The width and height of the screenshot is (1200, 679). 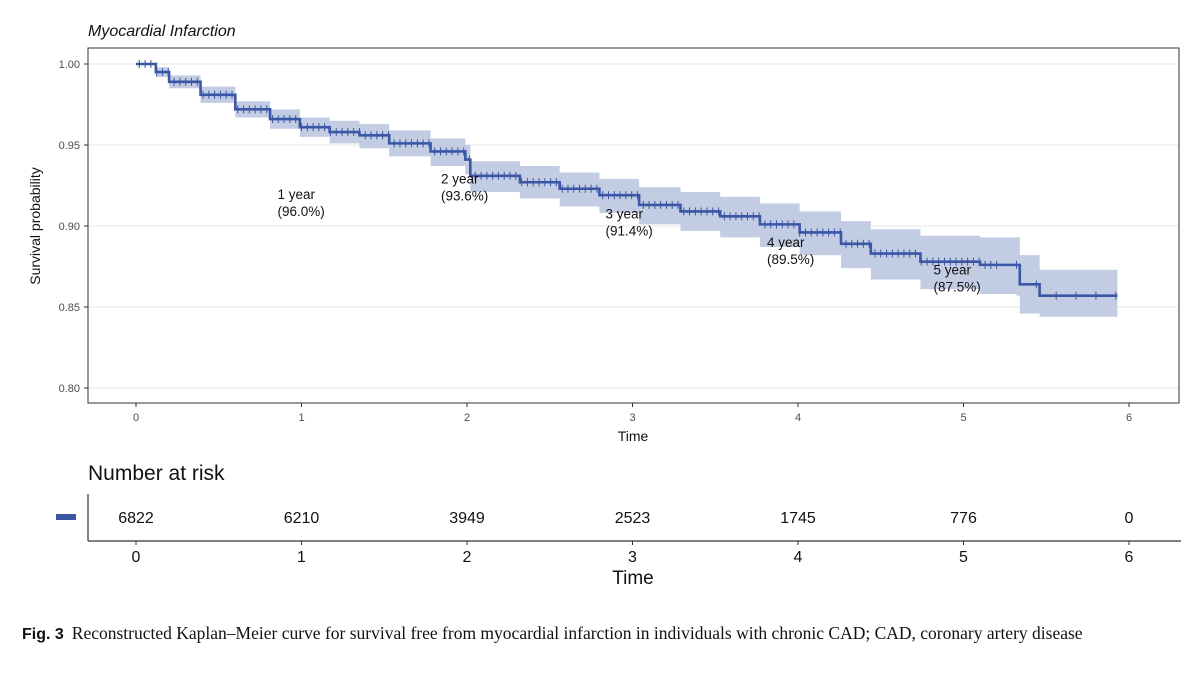 I want to click on x-tick-label: 3, so click(x=632, y=418).